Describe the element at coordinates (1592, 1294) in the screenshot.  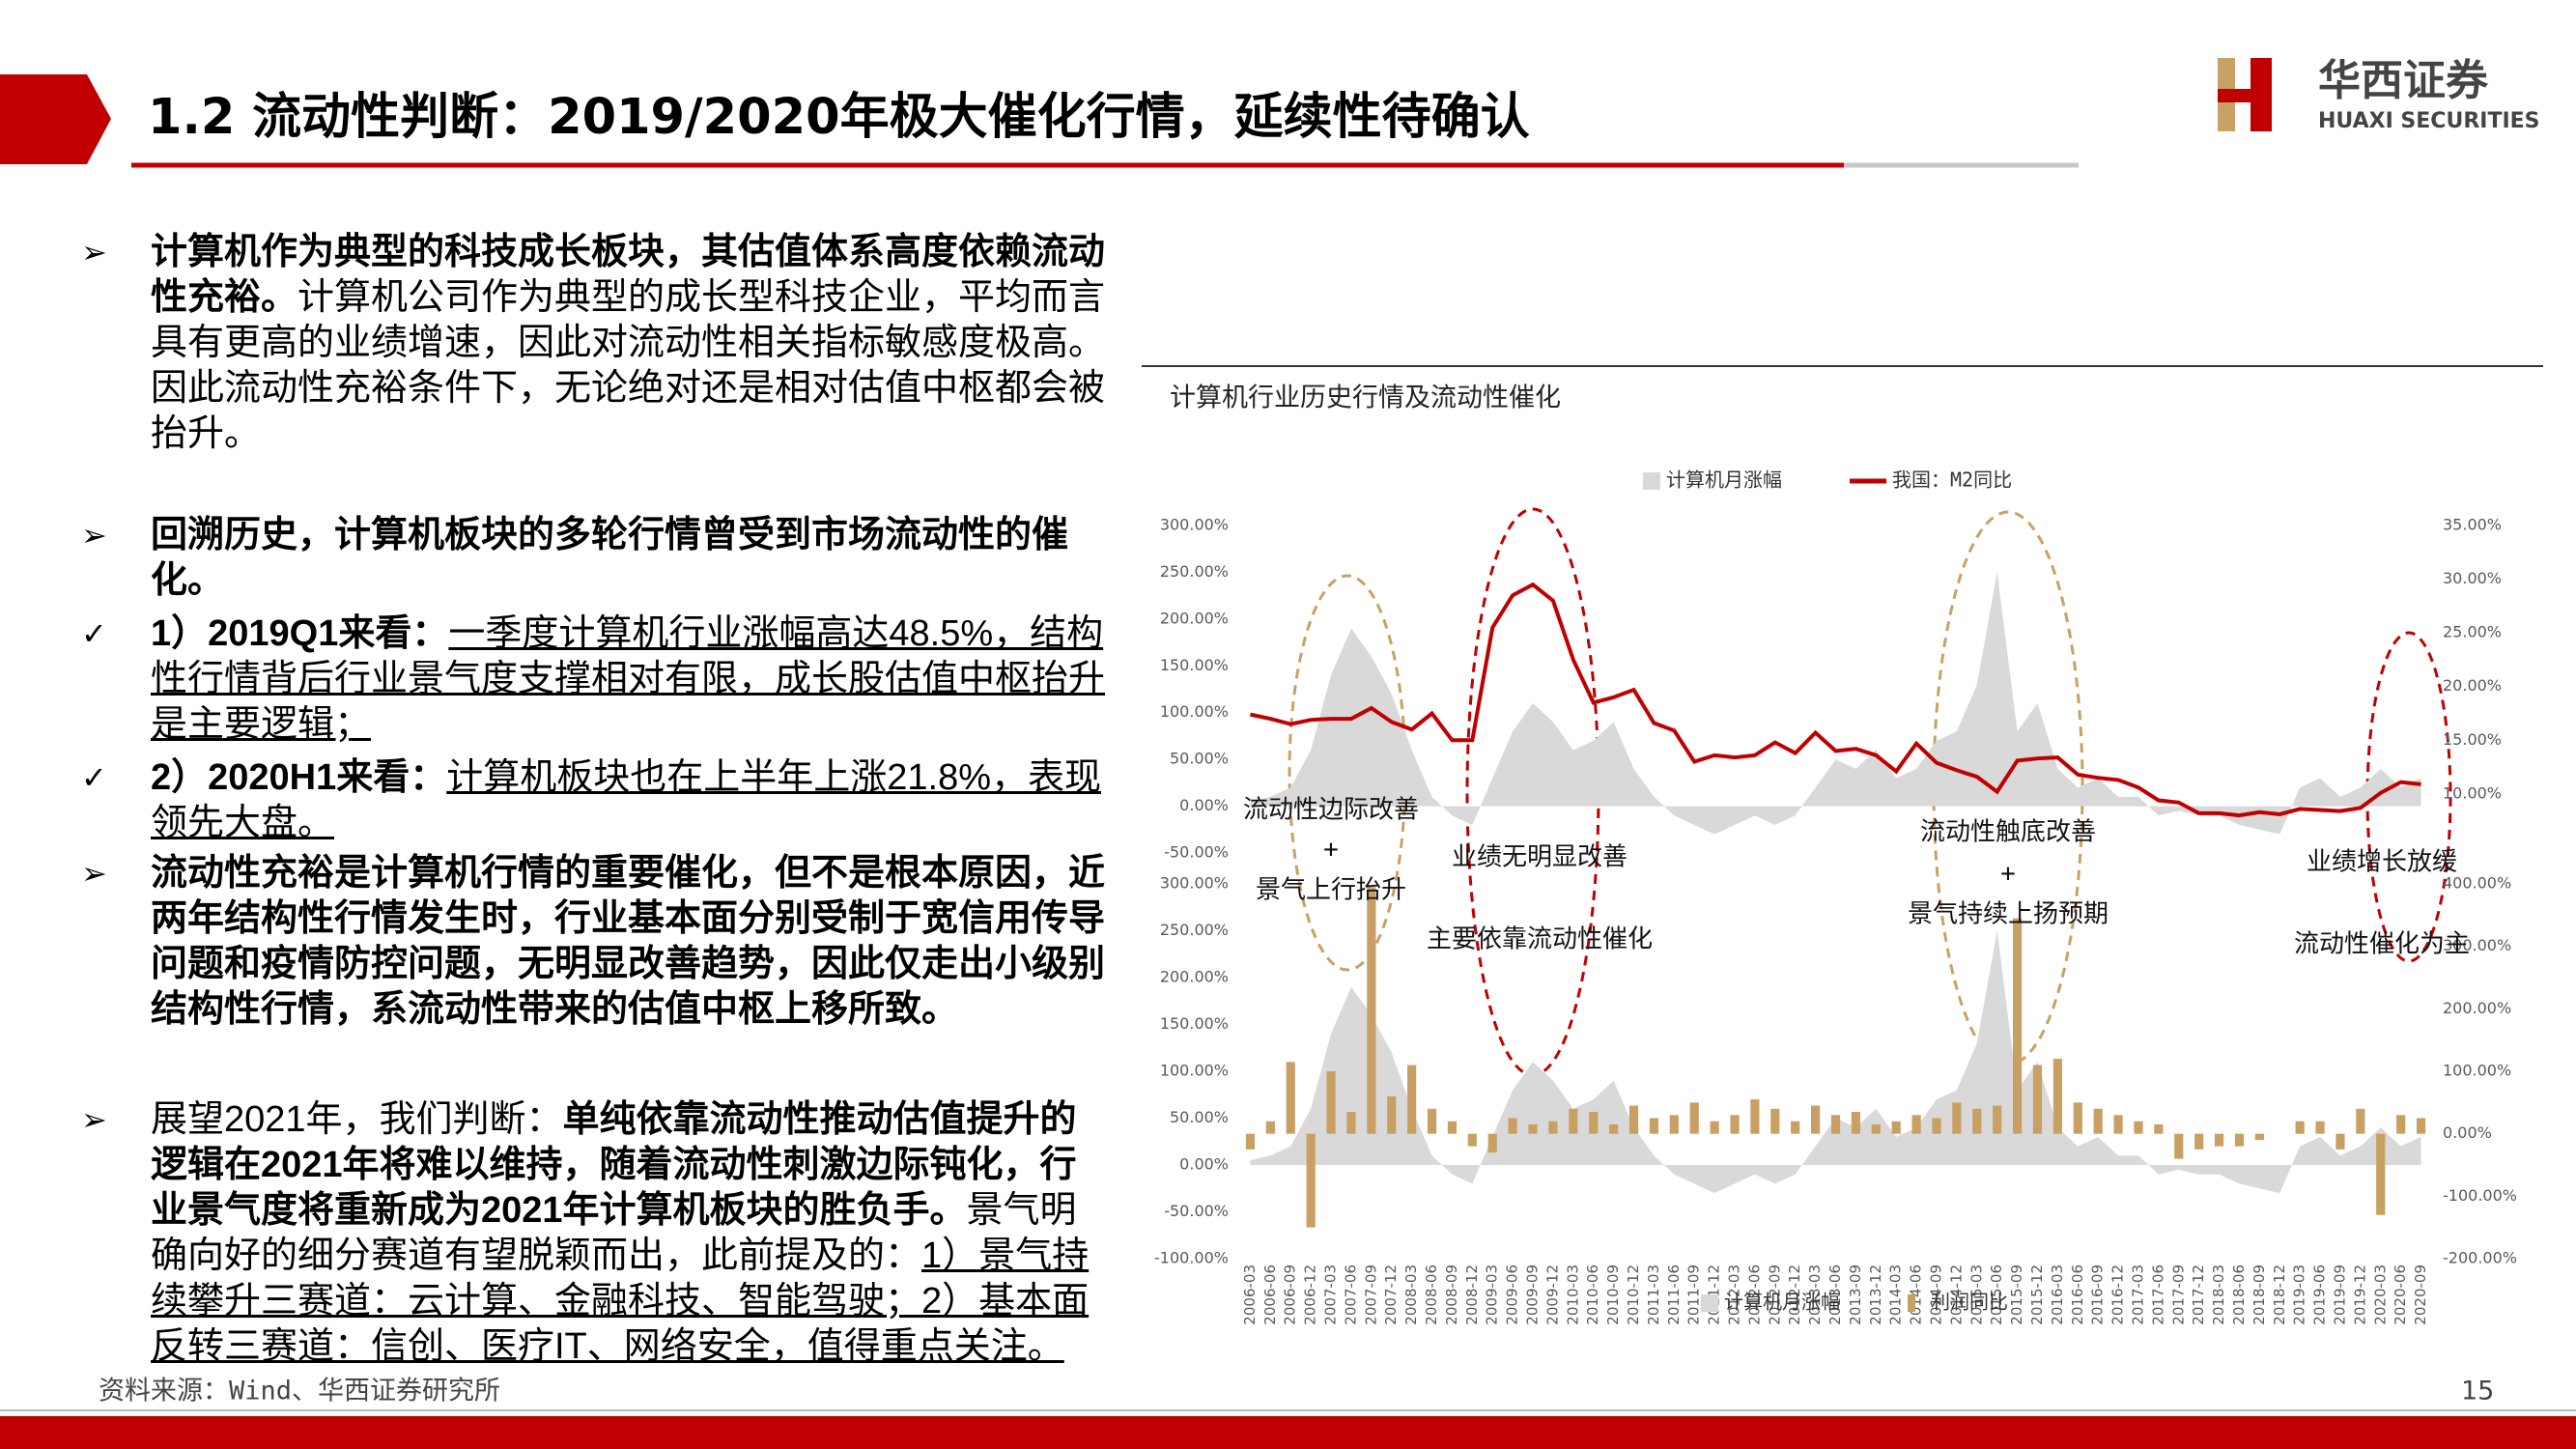
I see `x-tick-label: 2010-06` at that location.